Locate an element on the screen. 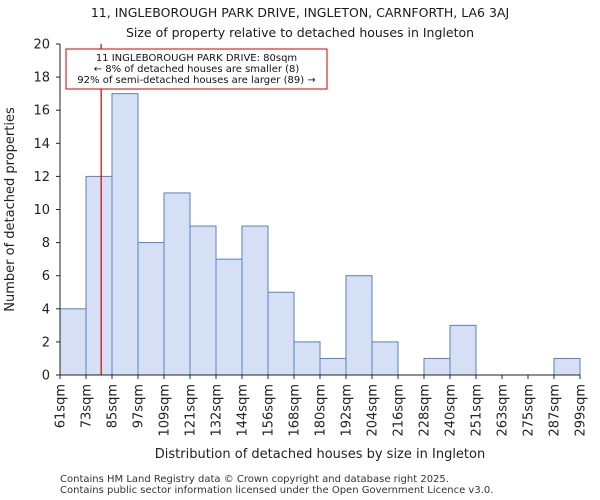 The height and width of the screenshot is (500, 600). bar-156sqm is located at coordinates (281, 333).